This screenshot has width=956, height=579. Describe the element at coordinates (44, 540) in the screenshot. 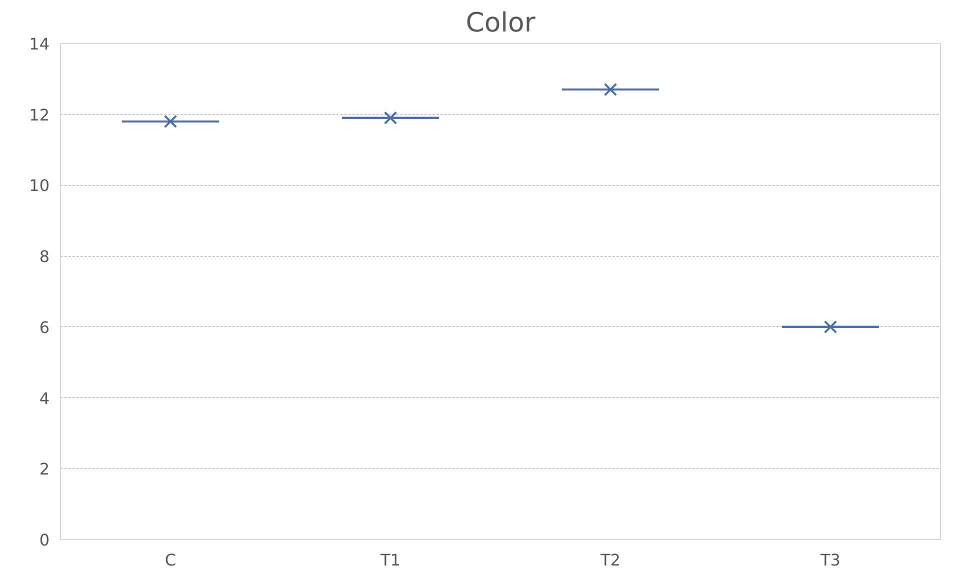

I see `y-tick-label: 0` at that location.